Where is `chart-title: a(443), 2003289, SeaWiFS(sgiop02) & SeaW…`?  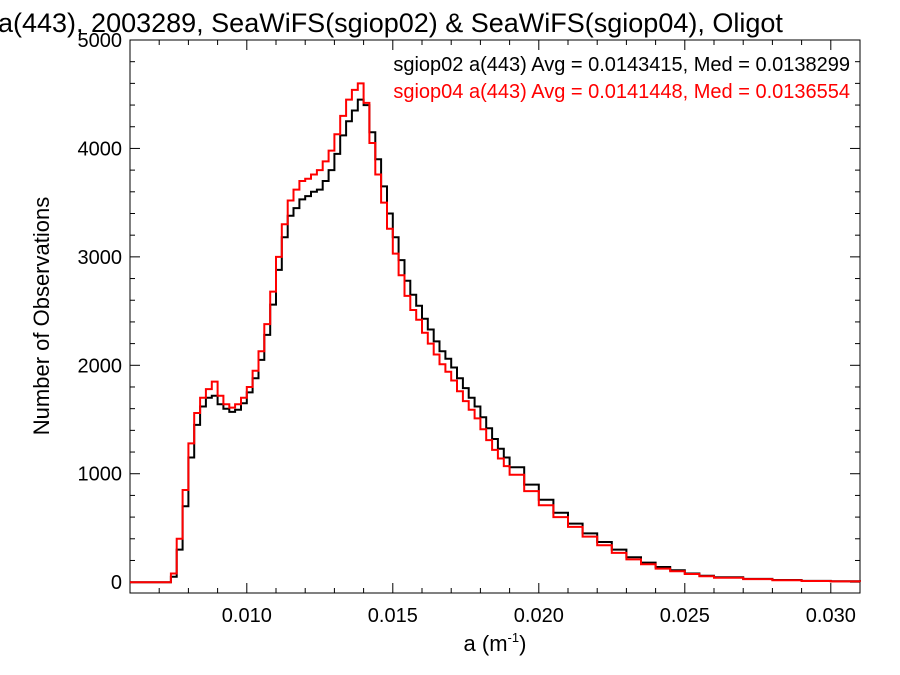 chart-title: a(443), 2003289, SeaWiFS(sgiop02) & SeaW… is located at coordinates (391, 23).